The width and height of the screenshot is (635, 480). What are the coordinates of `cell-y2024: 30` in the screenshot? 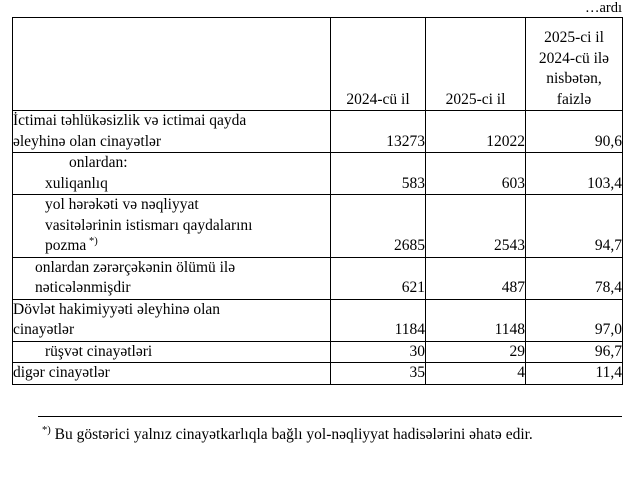 It's located at (378, 351).